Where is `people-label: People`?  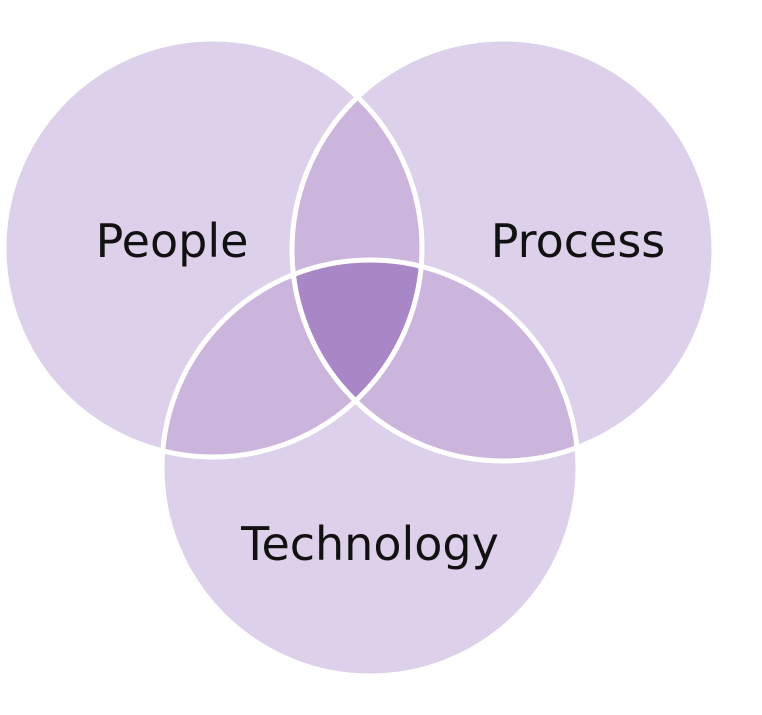
people-label: People is located at coordinates (172, 241).